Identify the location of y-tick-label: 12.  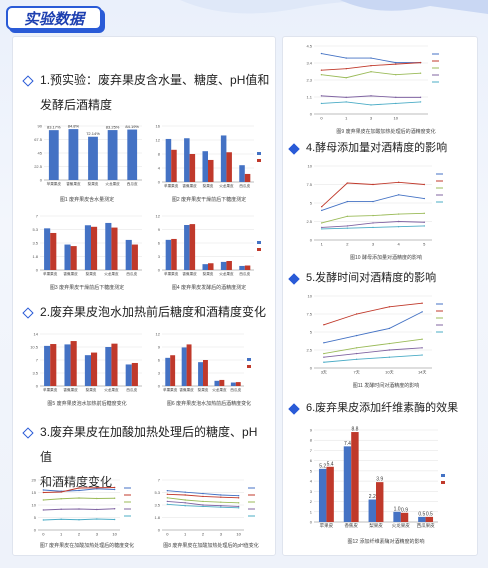
(158, 140).